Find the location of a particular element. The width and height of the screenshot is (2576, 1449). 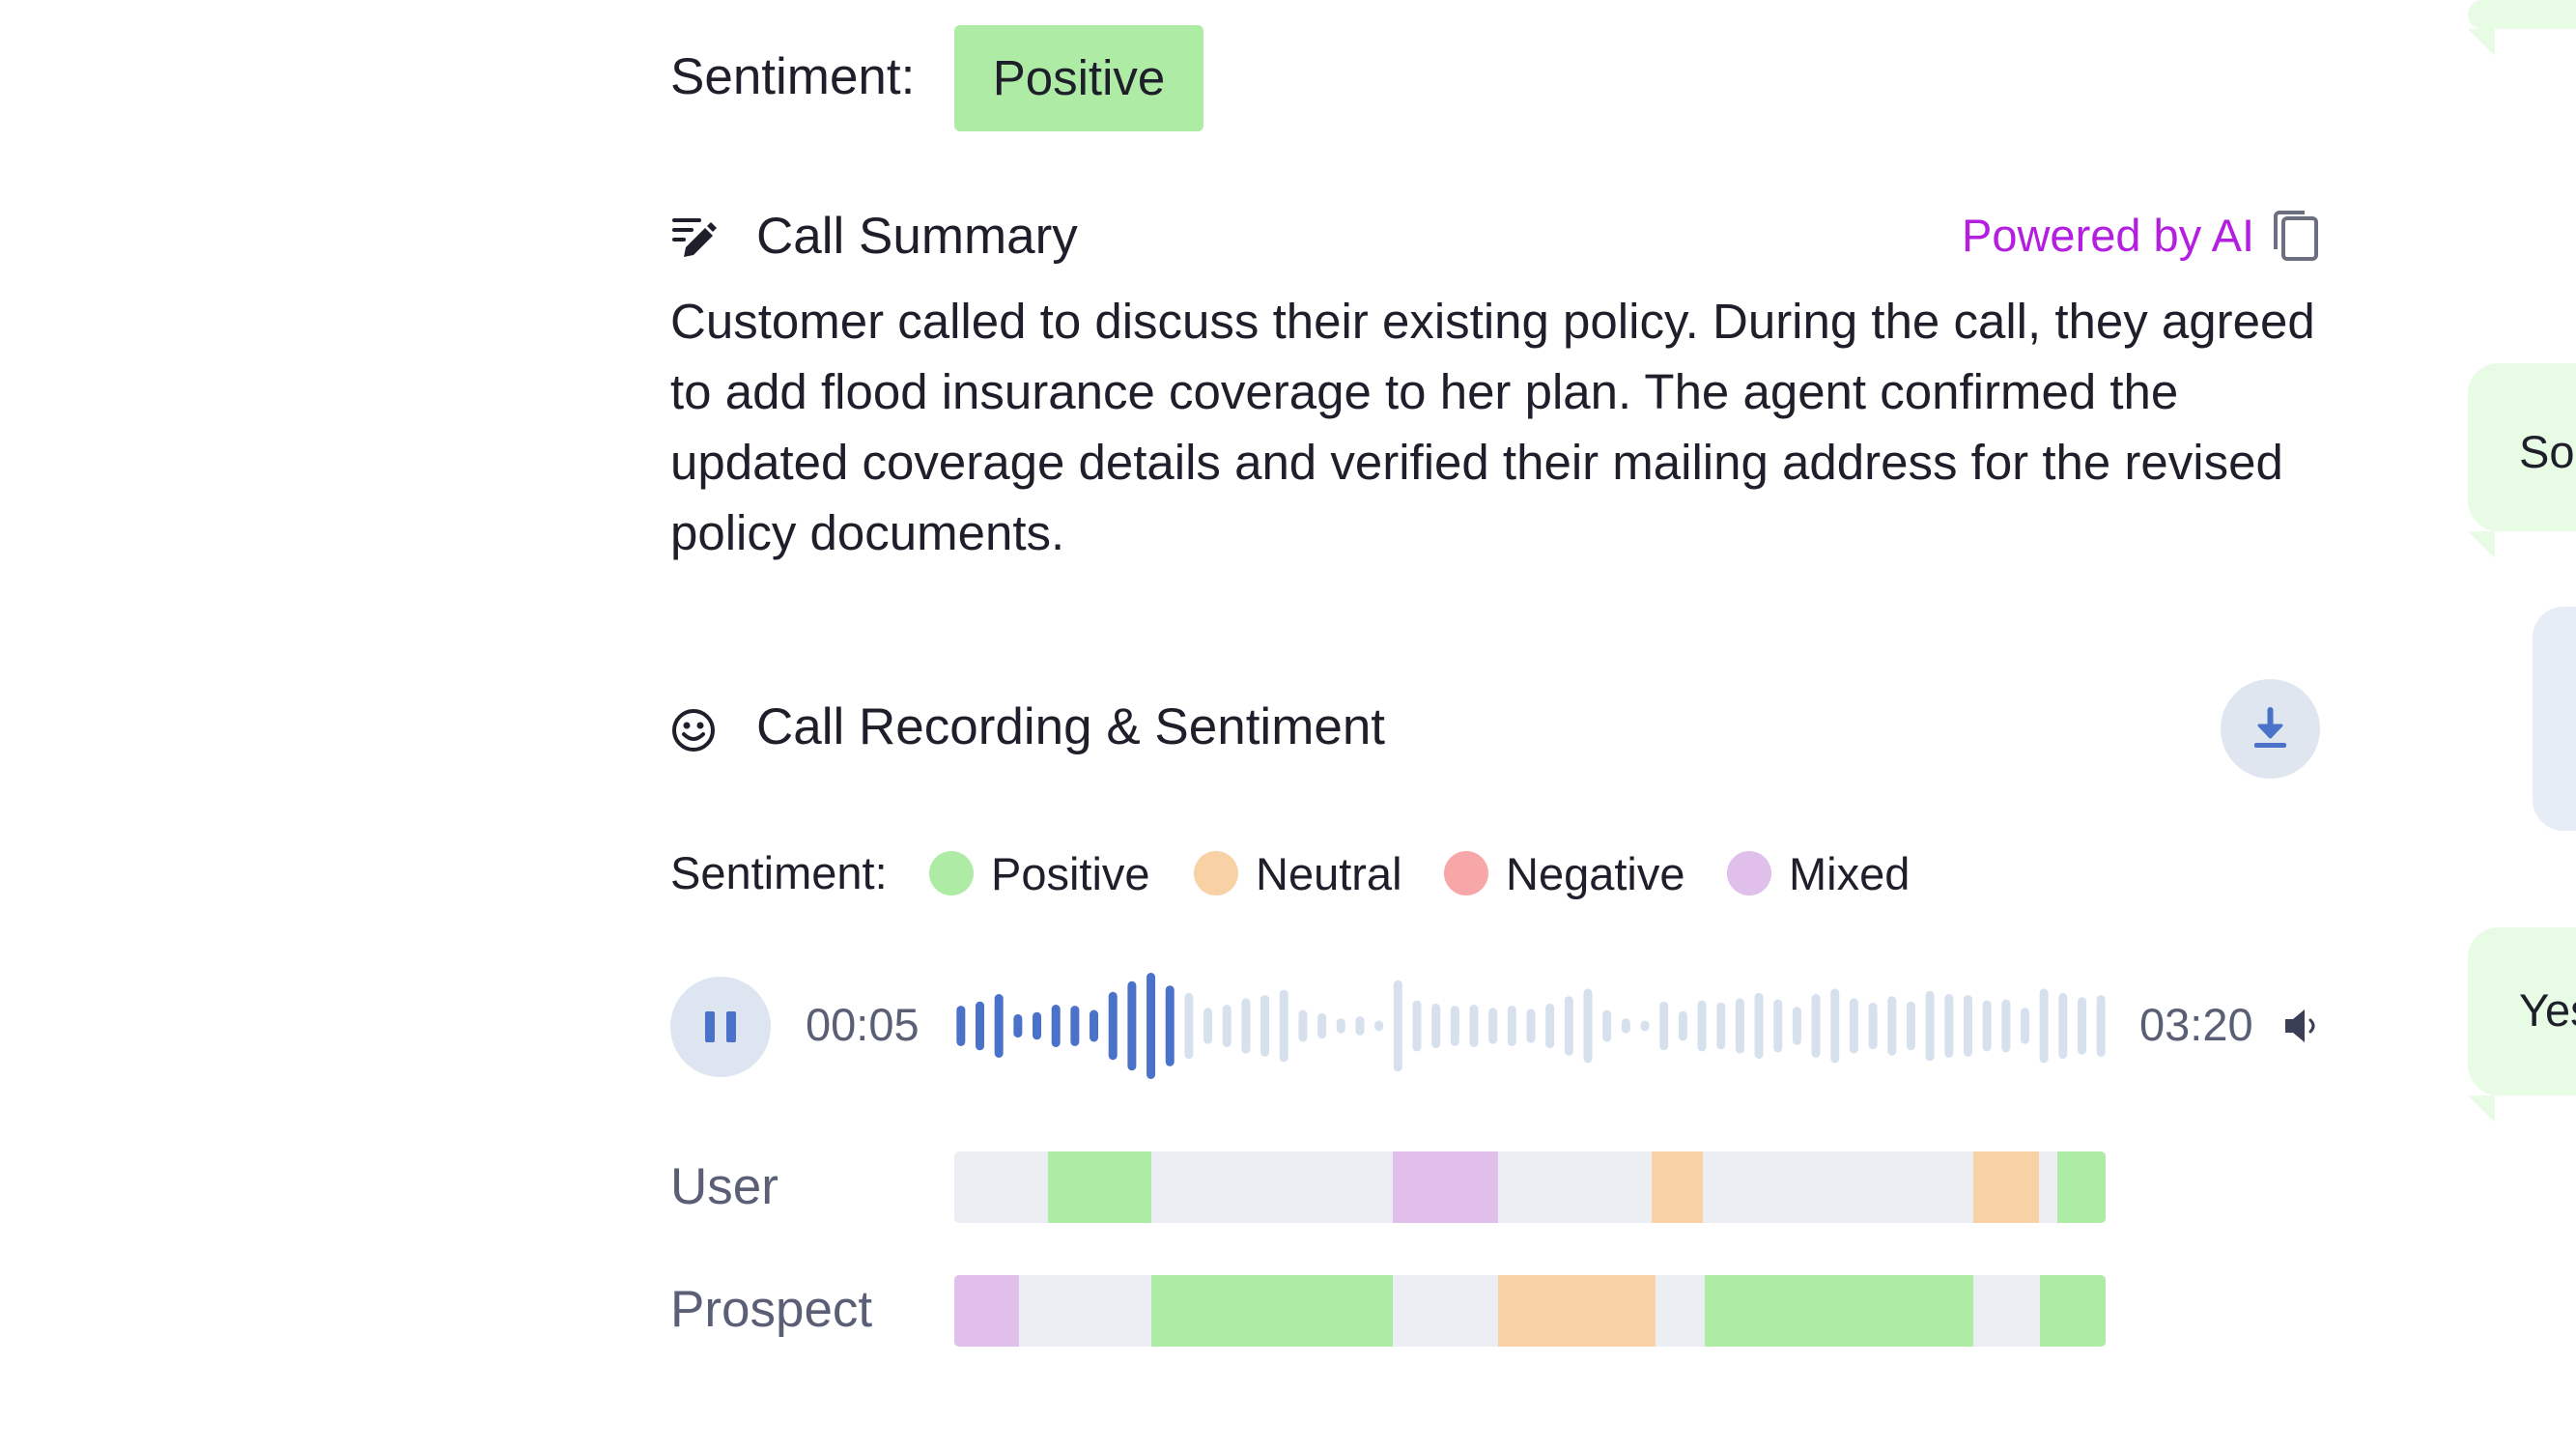

prospect-sentiment-track is located at coordinates (1530, 1311).